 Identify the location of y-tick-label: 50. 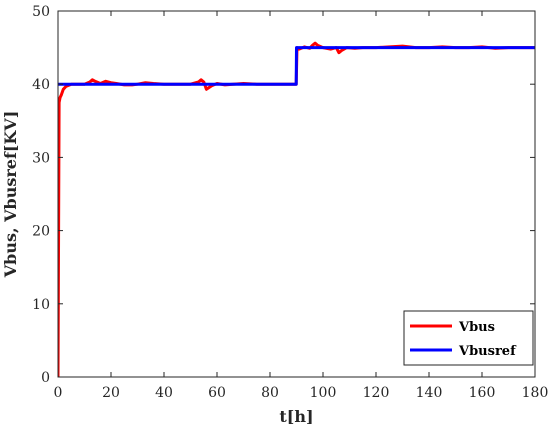
(41, 12).